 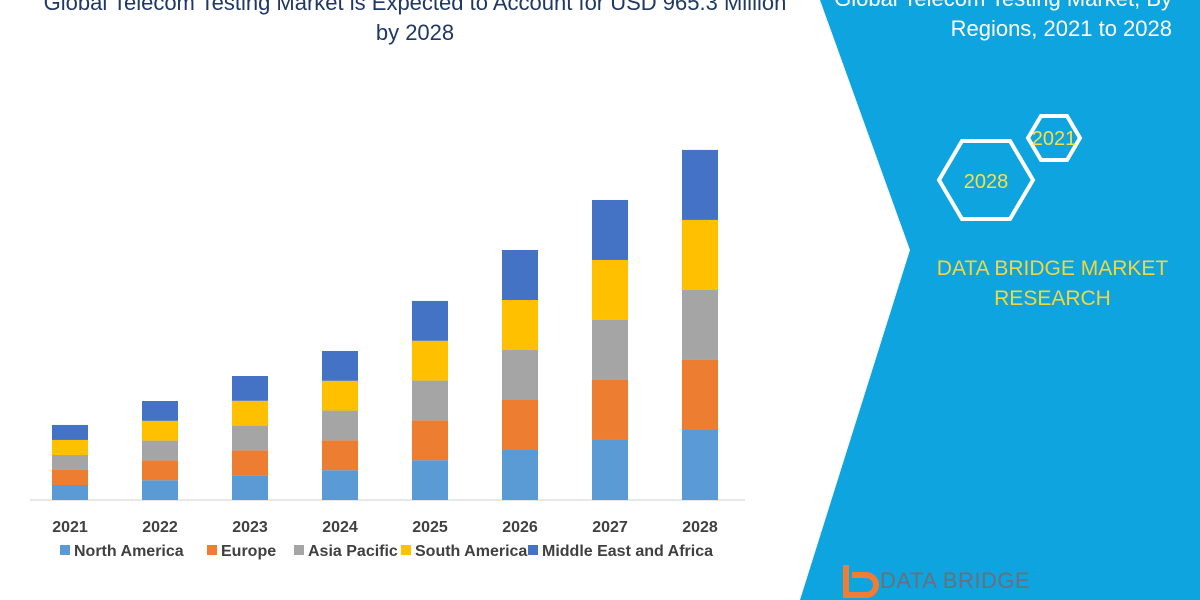 What do you see at coordinates (430, 400) in the screenshot?
I see `bar-2025-asia-pacific` at bounding box center [430, 400].